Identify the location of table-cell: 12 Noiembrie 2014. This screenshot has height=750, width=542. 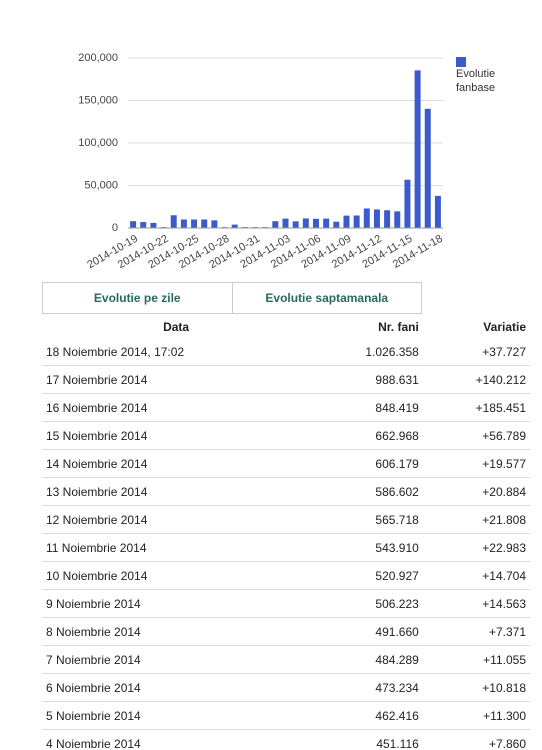
(176, 519).